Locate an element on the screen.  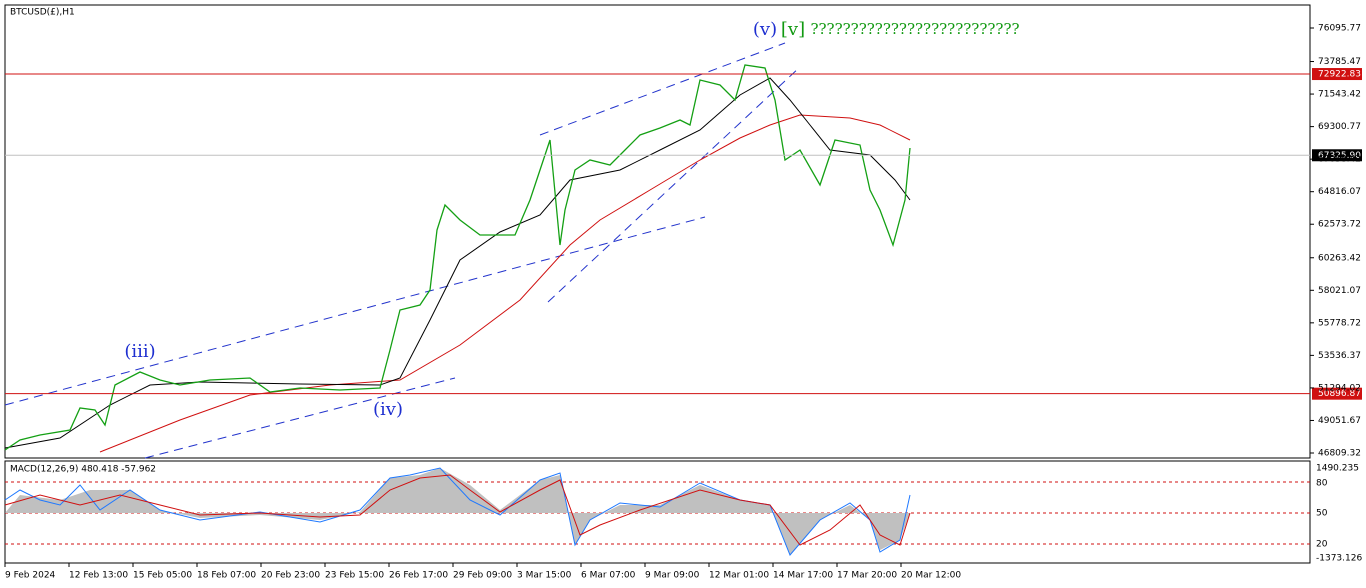
time-label: 20 Mar 12:00 is located at coordinates (931, 576).